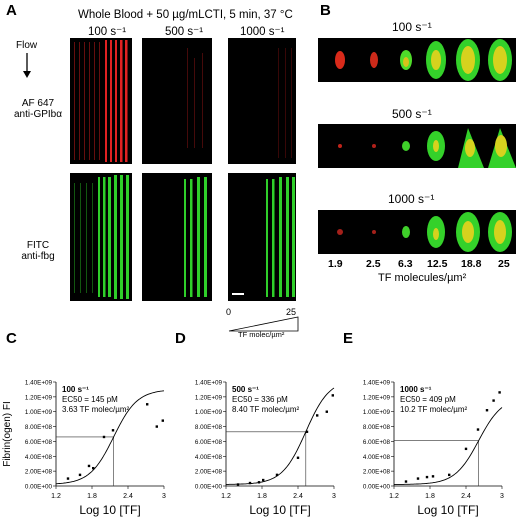  What do you see at coordinates (411, 199) in the screenshot?
I see `b-row3-title: 1000 s⁻¹` at bounding box center [411, 199].